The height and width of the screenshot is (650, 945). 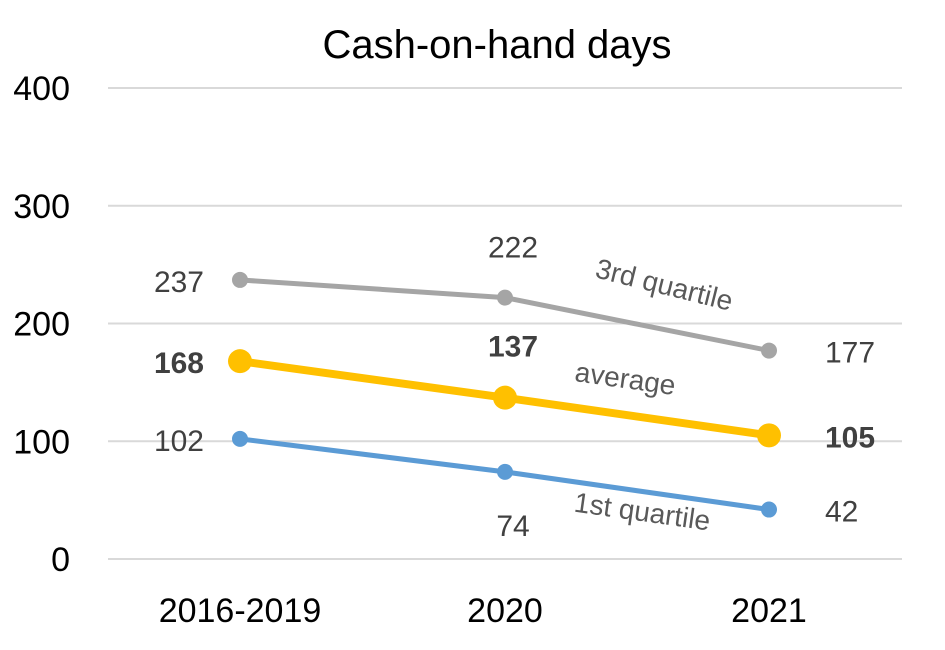 I want to click on y-tick-label: 0, so click(x=60, y=560).